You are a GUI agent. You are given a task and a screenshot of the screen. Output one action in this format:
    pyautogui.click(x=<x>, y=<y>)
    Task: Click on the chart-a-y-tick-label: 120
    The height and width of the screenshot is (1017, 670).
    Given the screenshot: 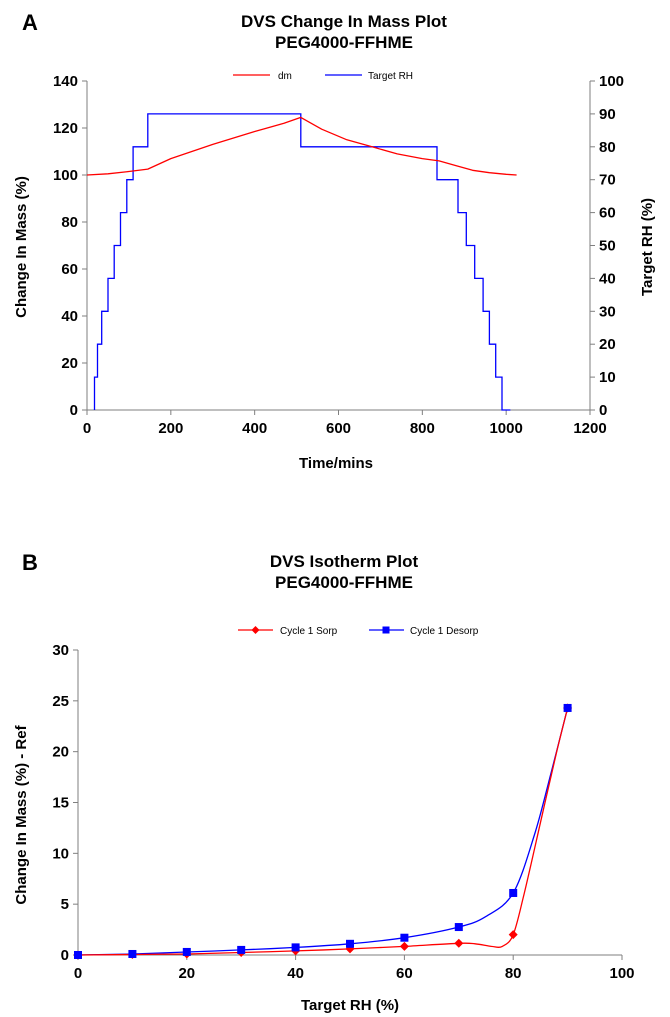 What is the action you would take?
    pyautogui.click(x=65, y=128)
    